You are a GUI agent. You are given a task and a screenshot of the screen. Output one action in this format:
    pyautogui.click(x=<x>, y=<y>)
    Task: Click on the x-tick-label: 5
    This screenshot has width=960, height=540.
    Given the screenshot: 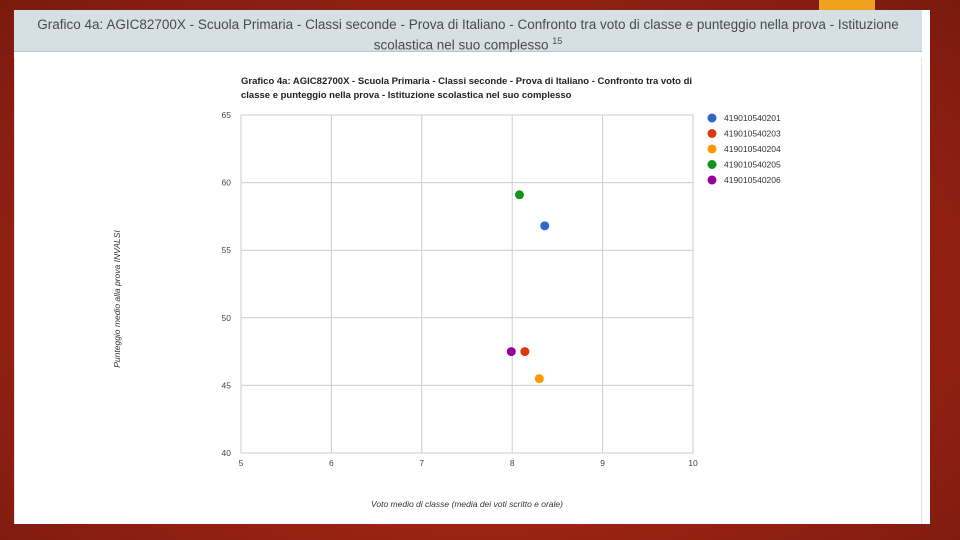 What is the action you would take?
    pyautogui.click(x=241, y=463)
    